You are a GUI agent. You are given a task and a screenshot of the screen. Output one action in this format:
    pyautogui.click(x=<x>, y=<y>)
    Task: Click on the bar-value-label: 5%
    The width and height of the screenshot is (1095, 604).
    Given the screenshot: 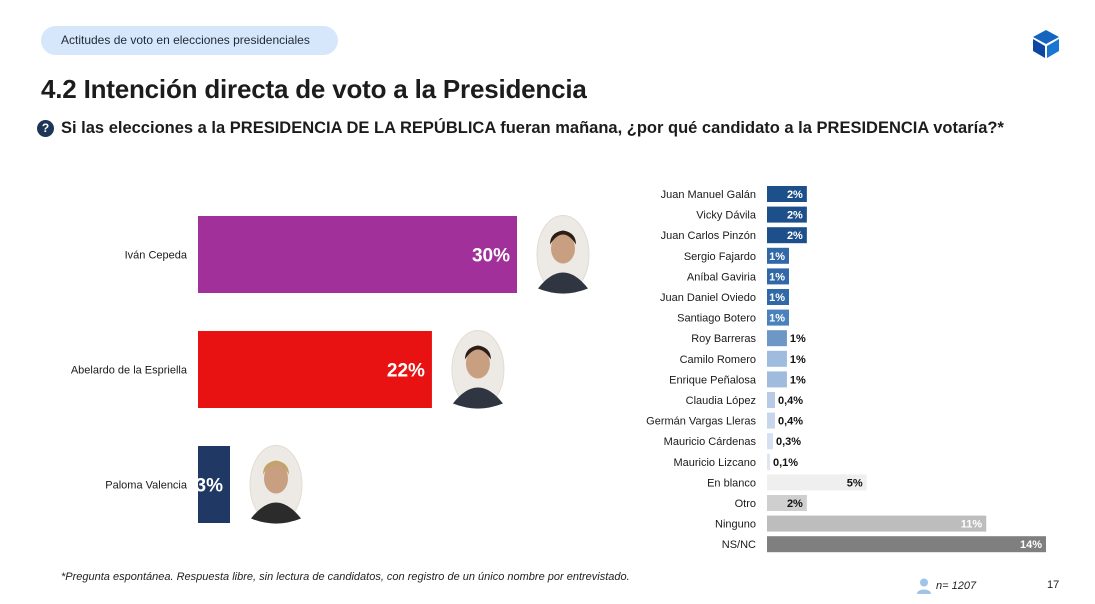 What is the action you would take?
    pyautogui.click(x=855, y=483)
    